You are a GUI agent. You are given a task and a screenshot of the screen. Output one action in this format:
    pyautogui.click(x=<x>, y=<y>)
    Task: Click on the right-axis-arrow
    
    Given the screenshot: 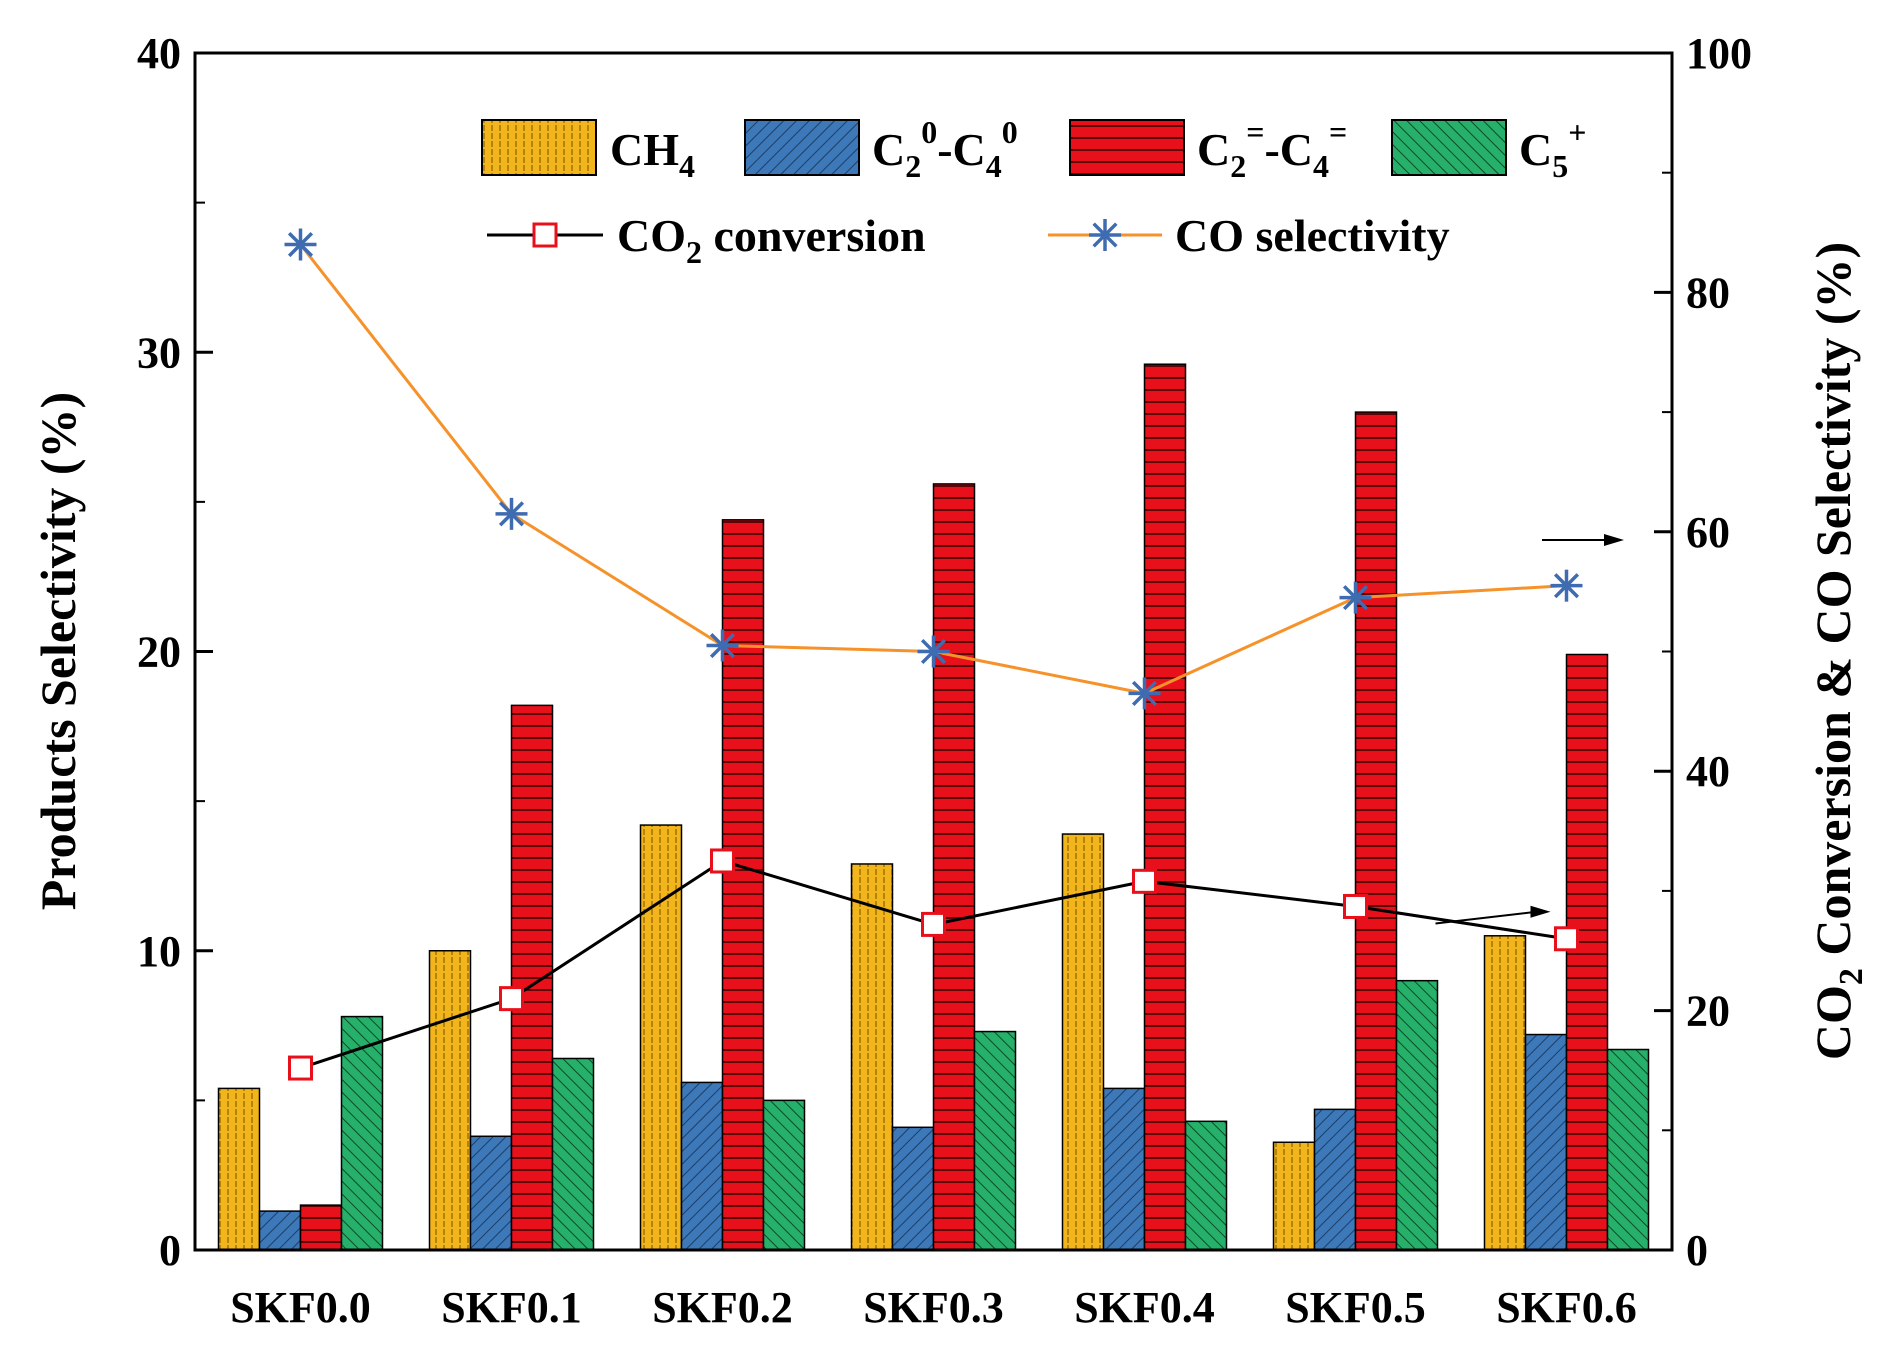 What is the action you would take?
    pyautogui.click(x=1583, y=540)
    